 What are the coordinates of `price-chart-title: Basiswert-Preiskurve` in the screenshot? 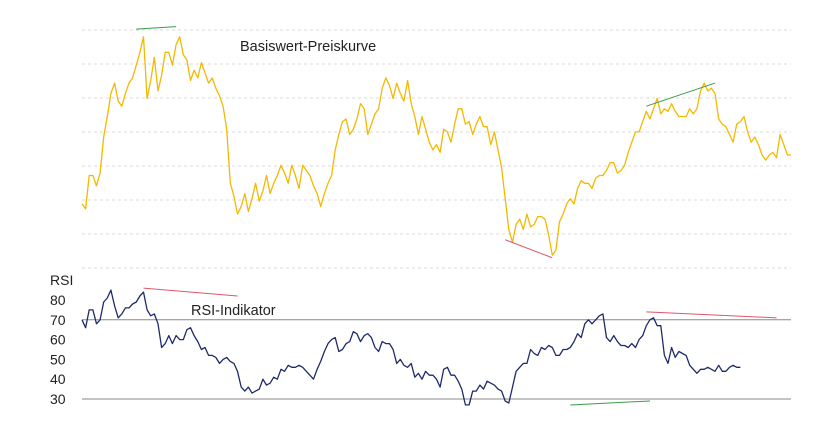 It's located at (308, 47).